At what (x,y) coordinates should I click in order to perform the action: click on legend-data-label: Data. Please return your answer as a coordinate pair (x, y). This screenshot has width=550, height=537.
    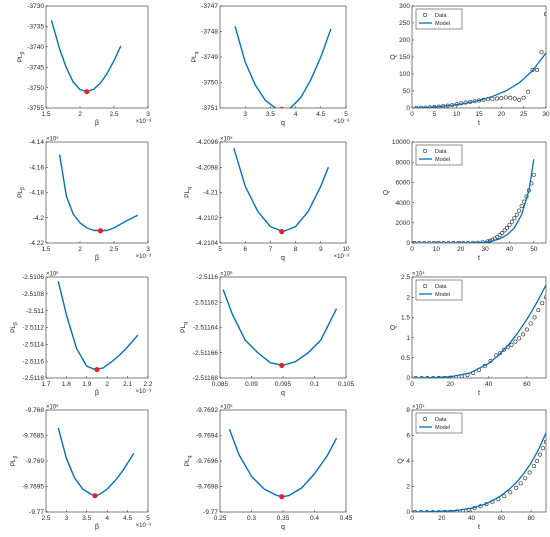
    Looking at the image, I should click on (441, 152).